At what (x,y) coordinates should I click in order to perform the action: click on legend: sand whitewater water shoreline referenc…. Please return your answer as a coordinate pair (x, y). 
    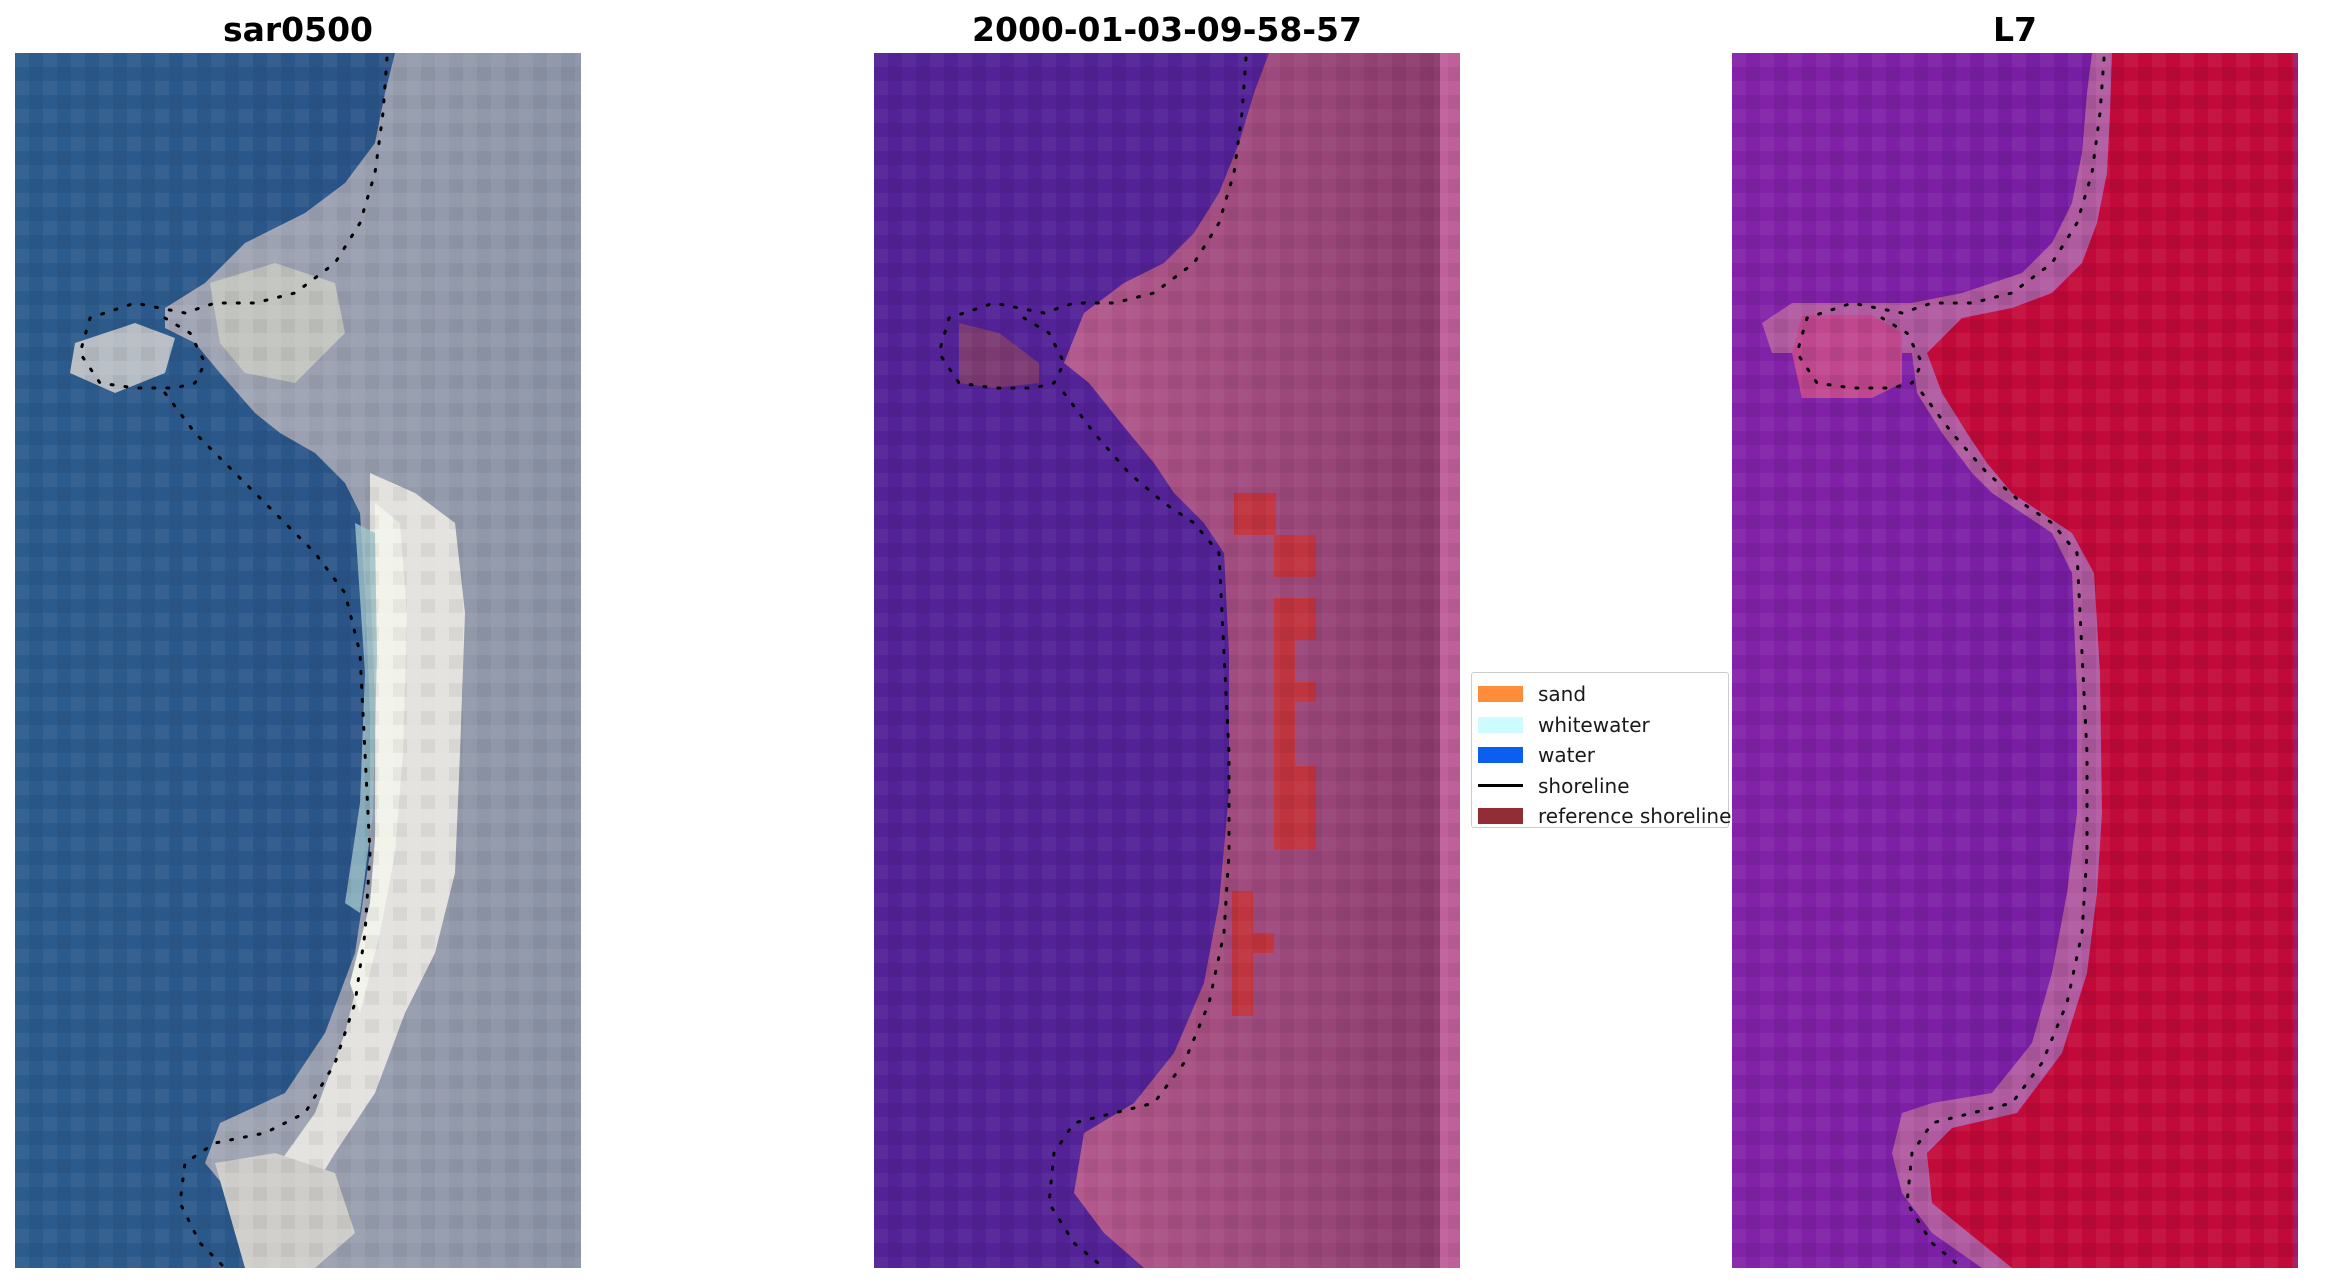
    Looking at the image, I should click on (1601, 750).